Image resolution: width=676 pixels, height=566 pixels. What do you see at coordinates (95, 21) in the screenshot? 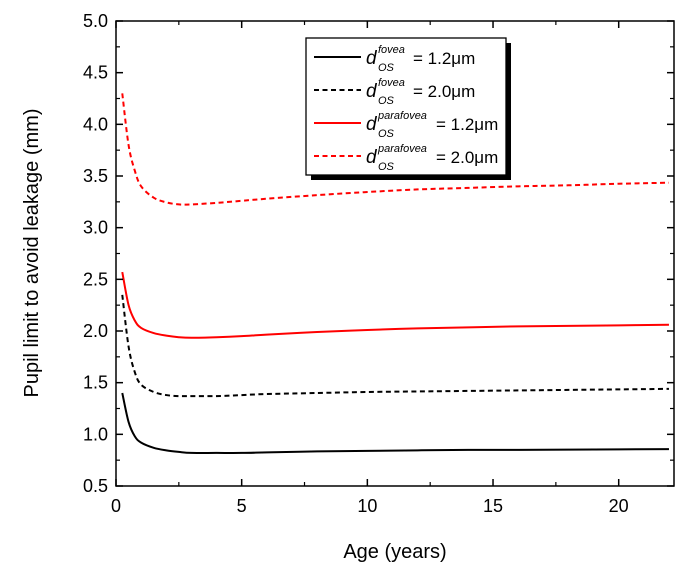
I see `y-tick-label: 5.0` at bounding box center [95, 21].